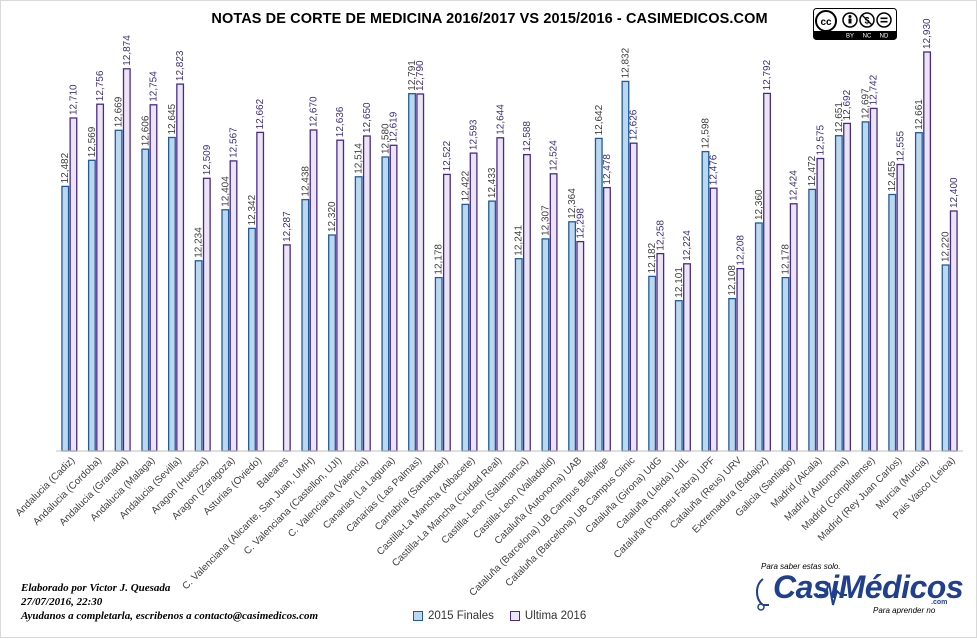  What do you see at coordinates (92, 141) in the screenshot?
I see `value-label-2015-1: 12,569` at bounding box center [92, 141].